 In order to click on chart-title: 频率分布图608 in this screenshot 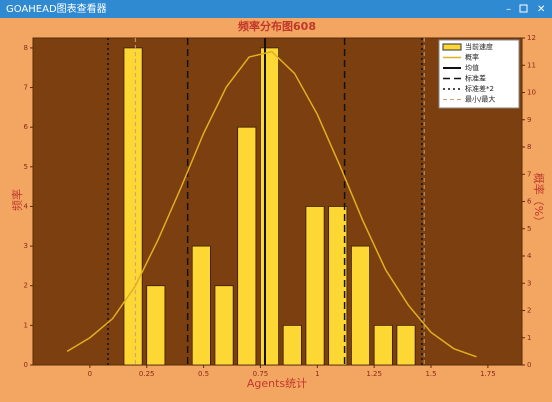, I will do `click(277, 26)`.